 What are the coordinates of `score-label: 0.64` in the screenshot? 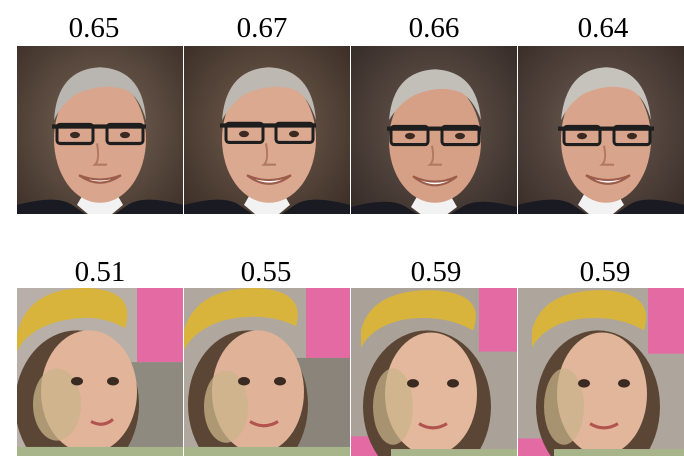 It's located at (603, 28).